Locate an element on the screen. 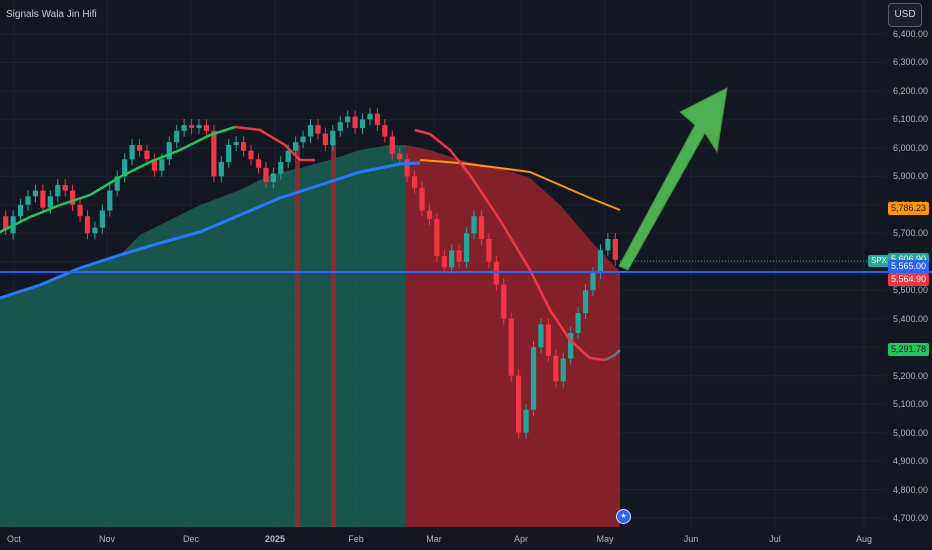 The image size is (932, 550). price-tick-label: 5,900.00 is located at coordinates (911, 176).